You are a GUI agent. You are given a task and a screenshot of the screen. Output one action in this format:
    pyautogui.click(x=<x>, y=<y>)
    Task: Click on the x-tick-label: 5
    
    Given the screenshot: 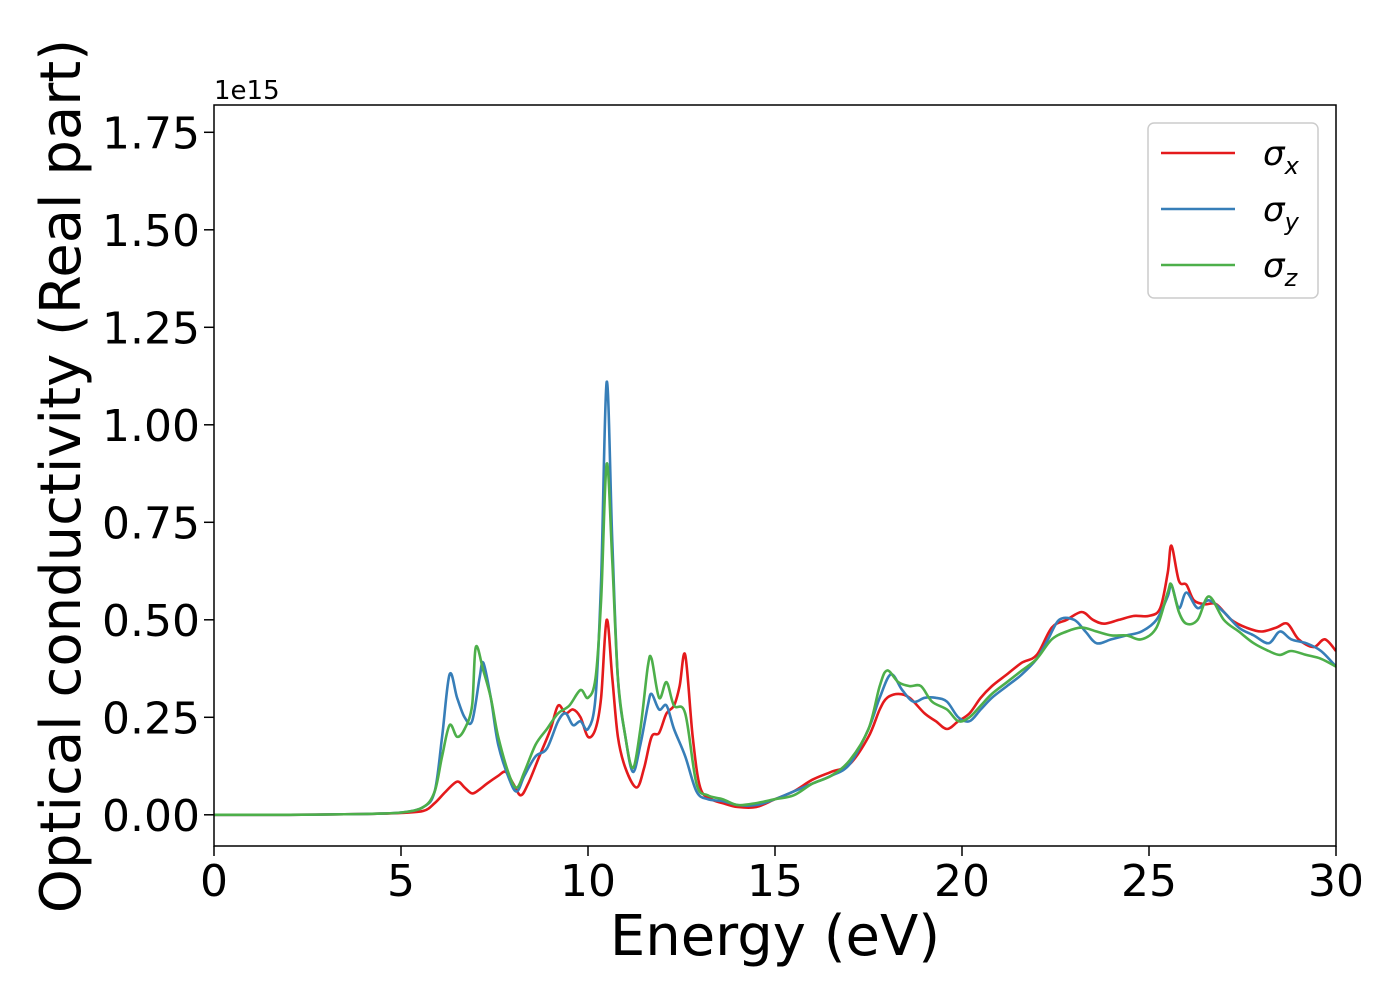 What is the action you would take?
    pyautogui.click(x=401, y=881)
    